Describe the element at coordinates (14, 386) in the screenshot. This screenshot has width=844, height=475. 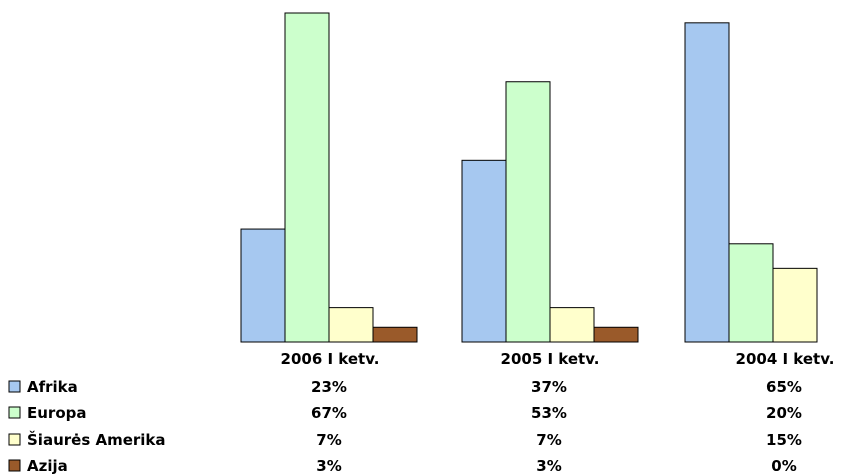
I see `legend-swatch-afrika` at that location.